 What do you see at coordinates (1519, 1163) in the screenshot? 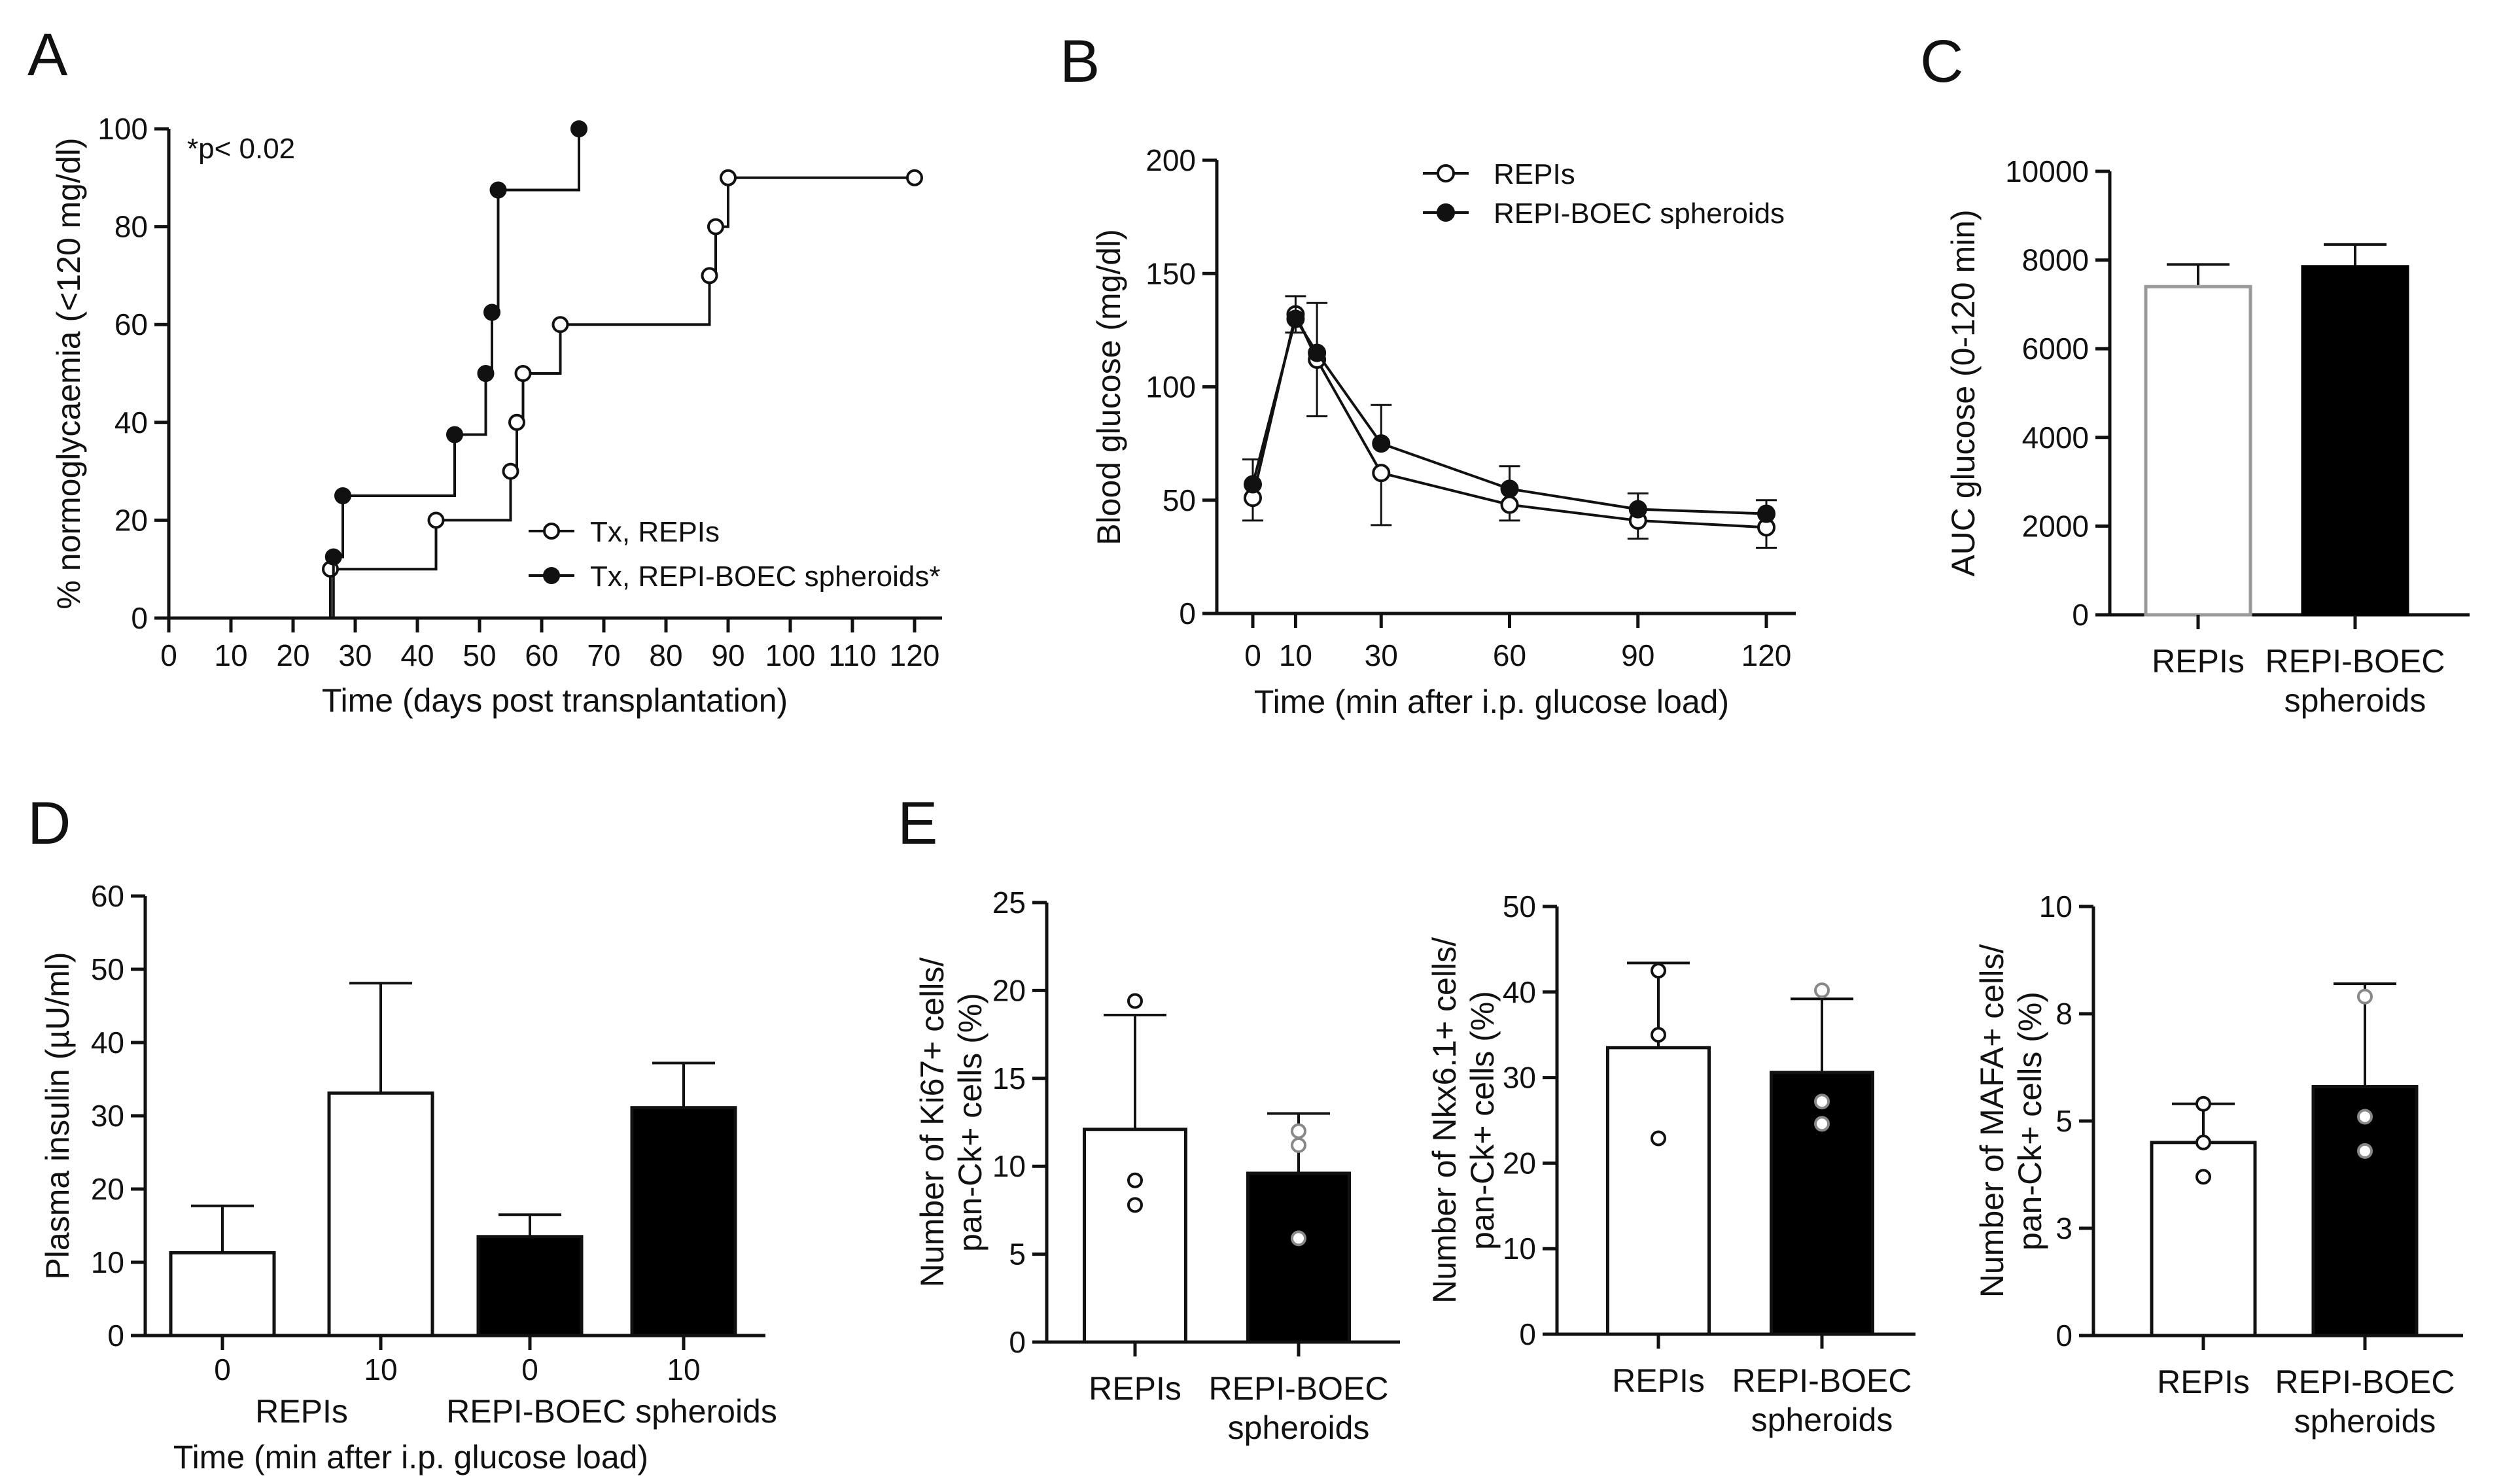
I see `y-tick-label: 20` at bounding box center [1519, 1163].